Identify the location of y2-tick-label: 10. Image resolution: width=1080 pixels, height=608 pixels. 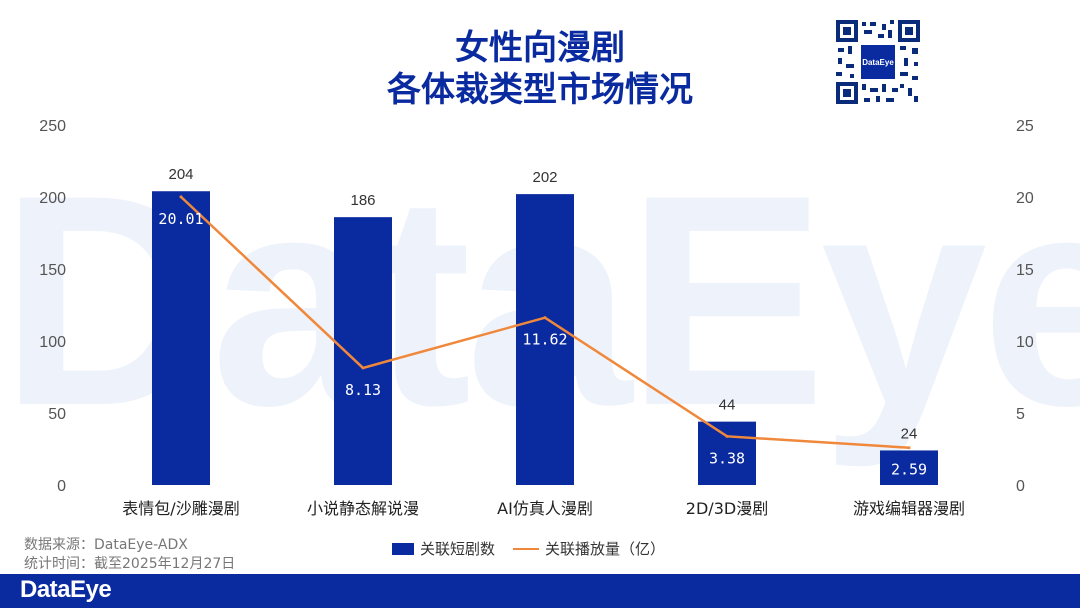
(1025, 342).